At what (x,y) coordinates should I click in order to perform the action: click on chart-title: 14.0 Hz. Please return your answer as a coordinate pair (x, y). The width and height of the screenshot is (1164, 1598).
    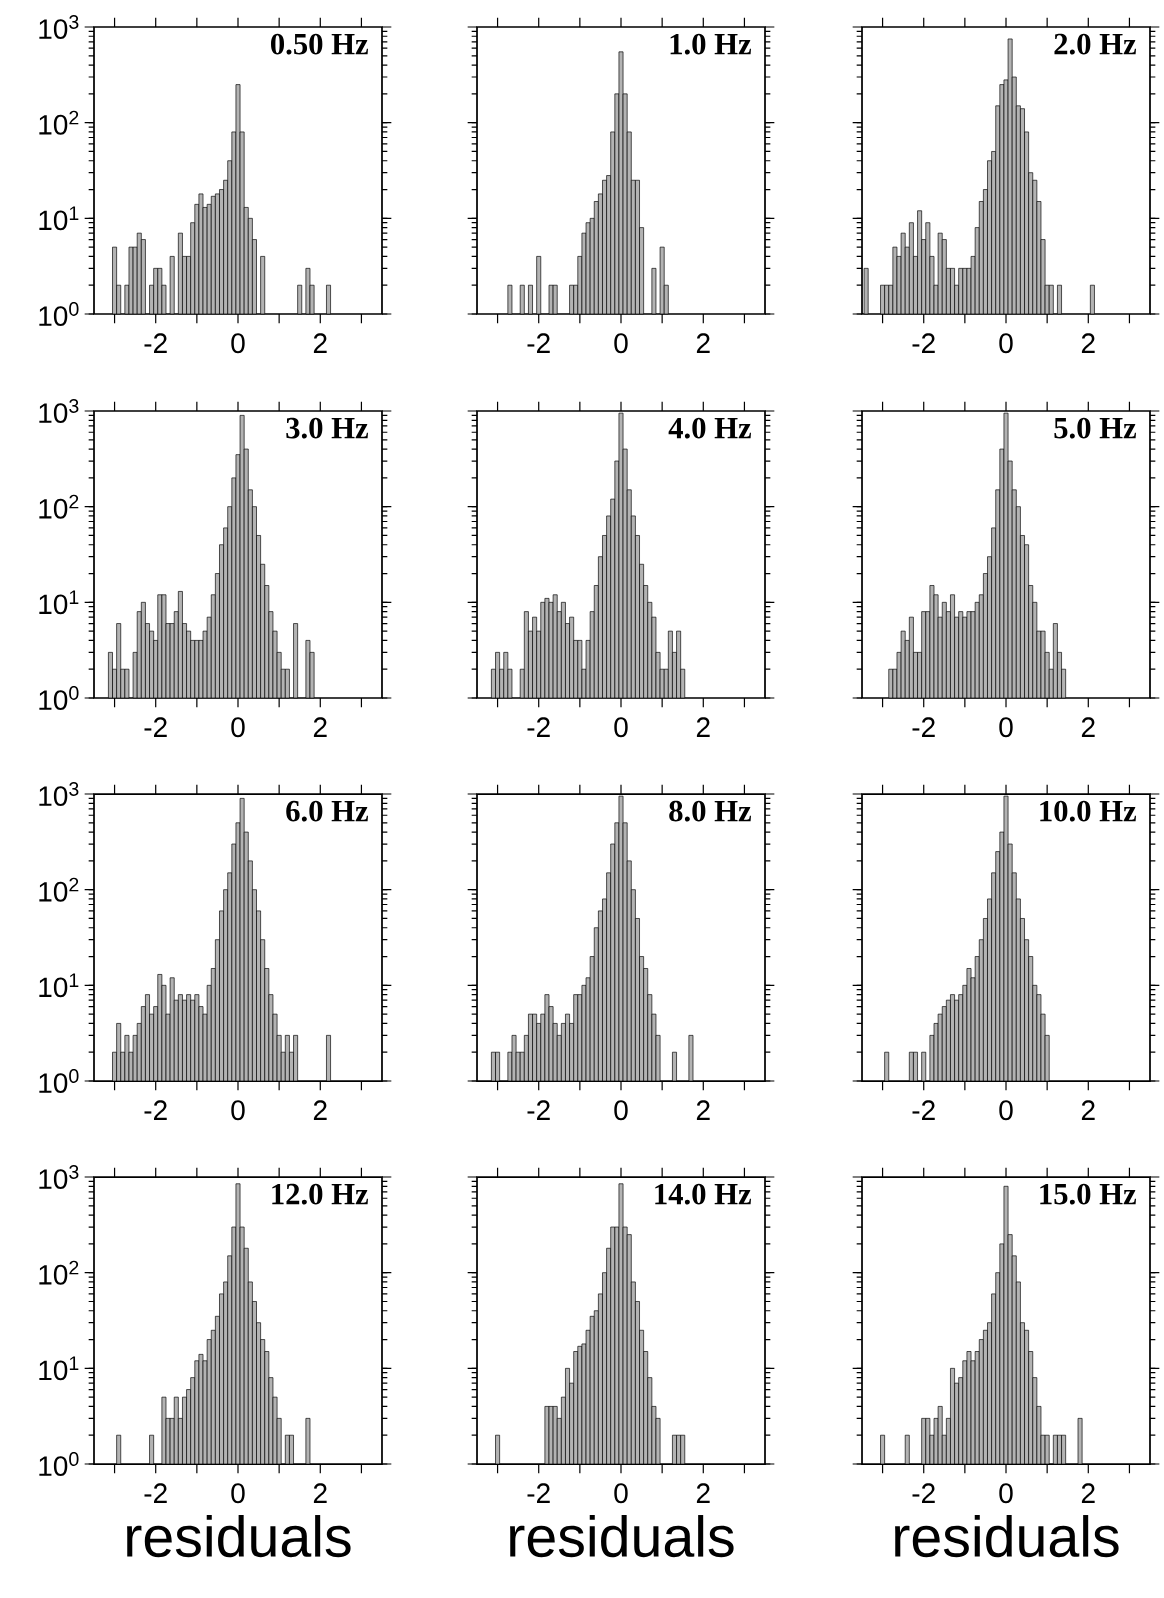
    Looking at the image, I should click on (703, 1194).